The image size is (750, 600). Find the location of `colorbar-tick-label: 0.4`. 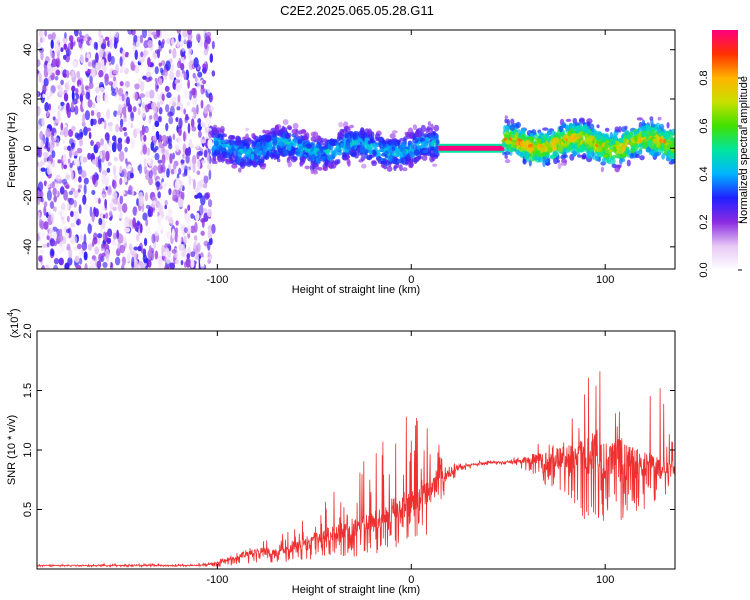

colorbar-tick-label: 0.4 is located at coordinates (704, 173).